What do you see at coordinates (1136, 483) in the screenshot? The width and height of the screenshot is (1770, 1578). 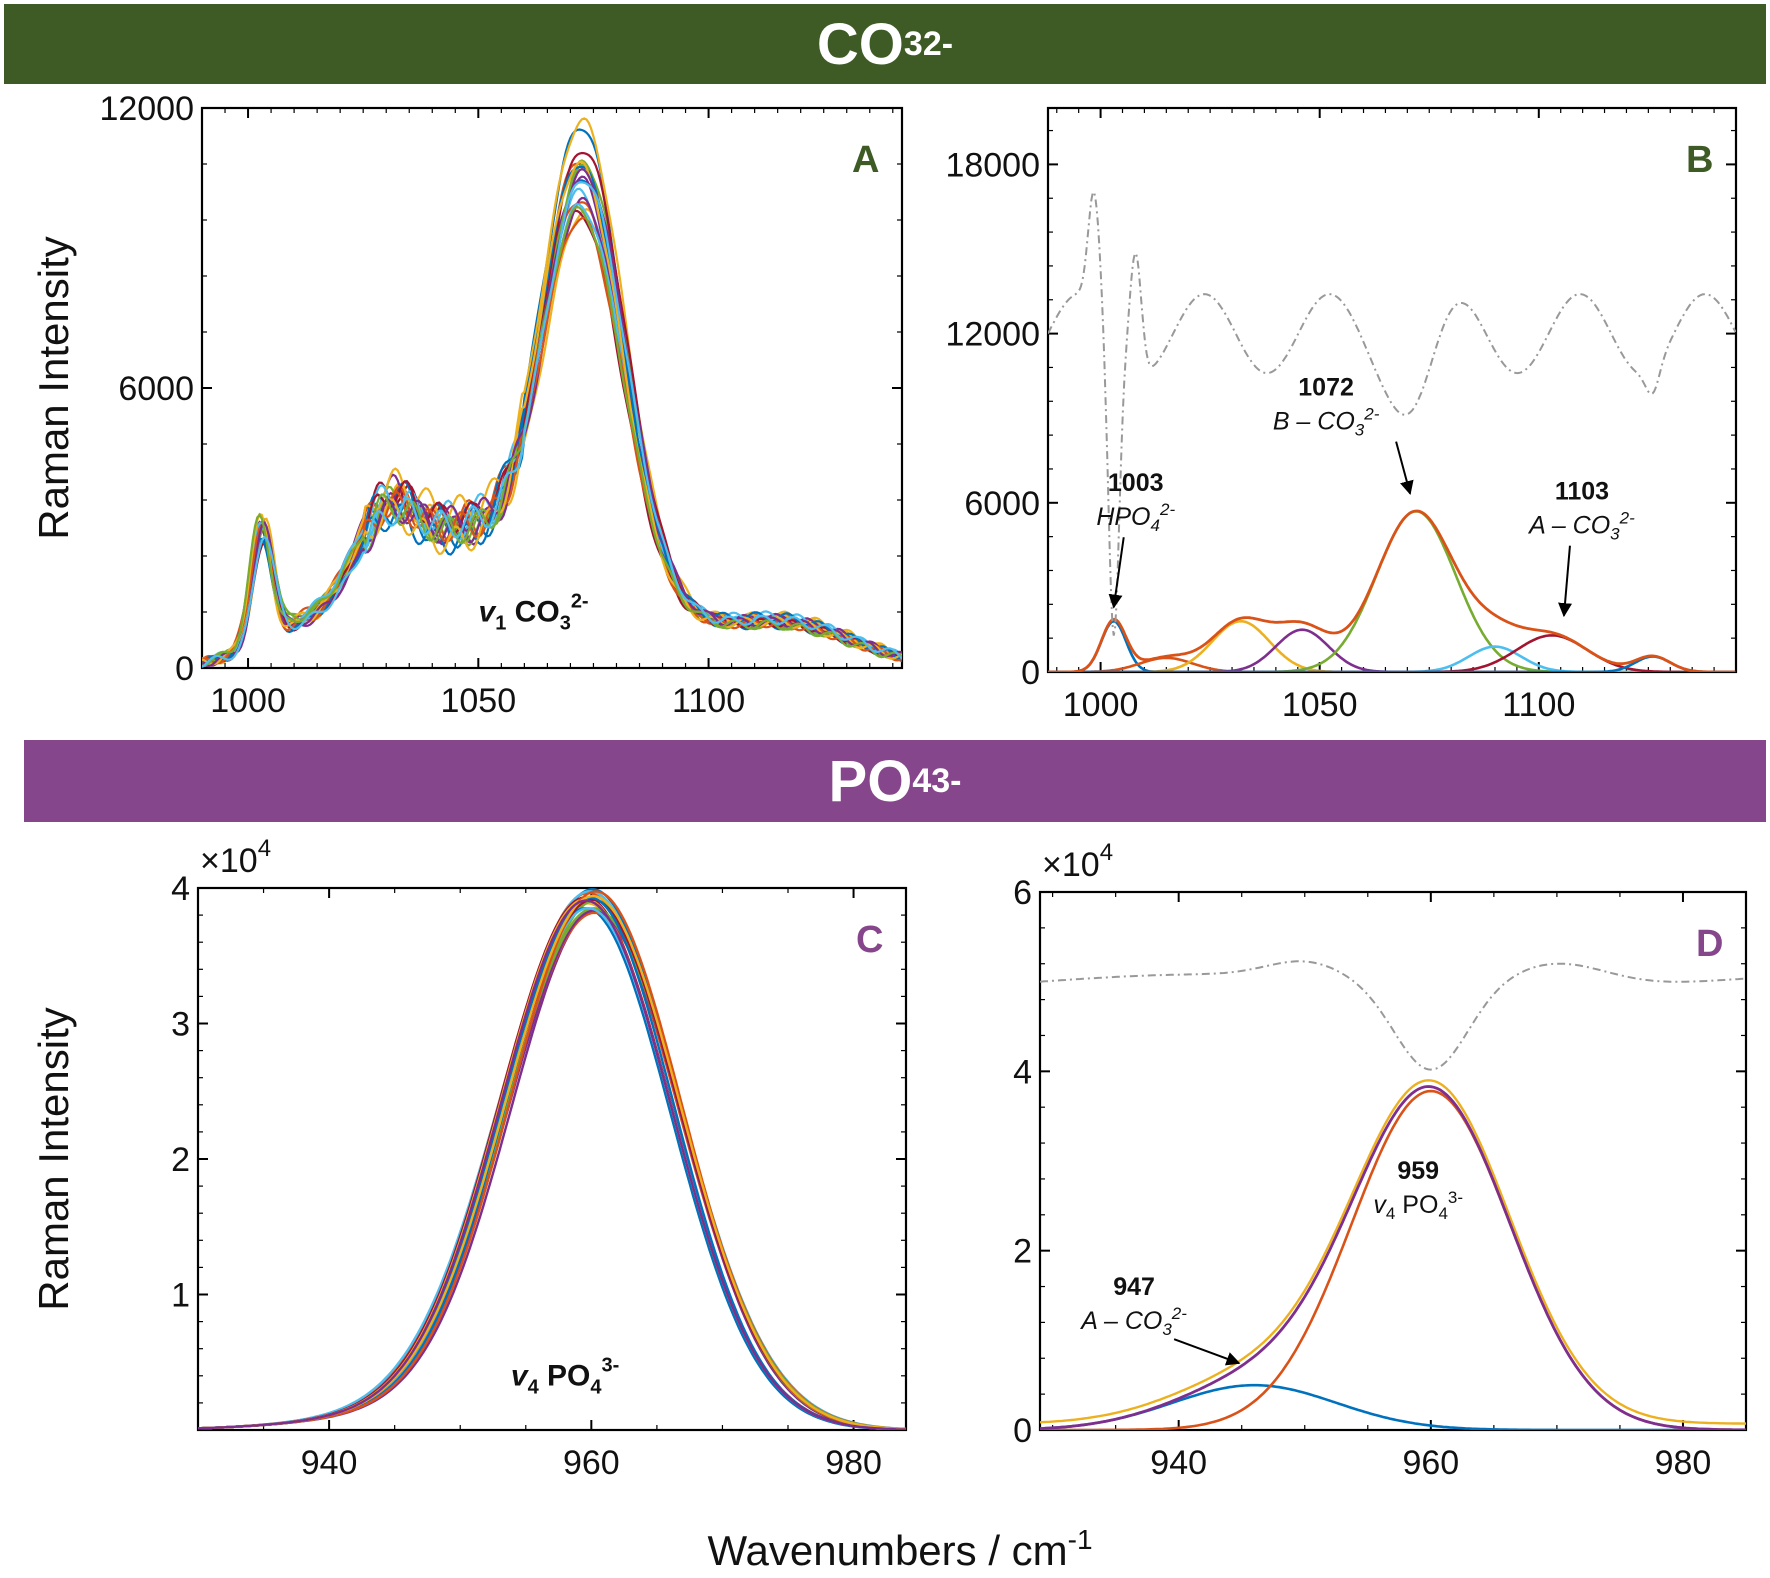 I see `annotation-value-1003: 1003` at bounding box center [1136, 483].